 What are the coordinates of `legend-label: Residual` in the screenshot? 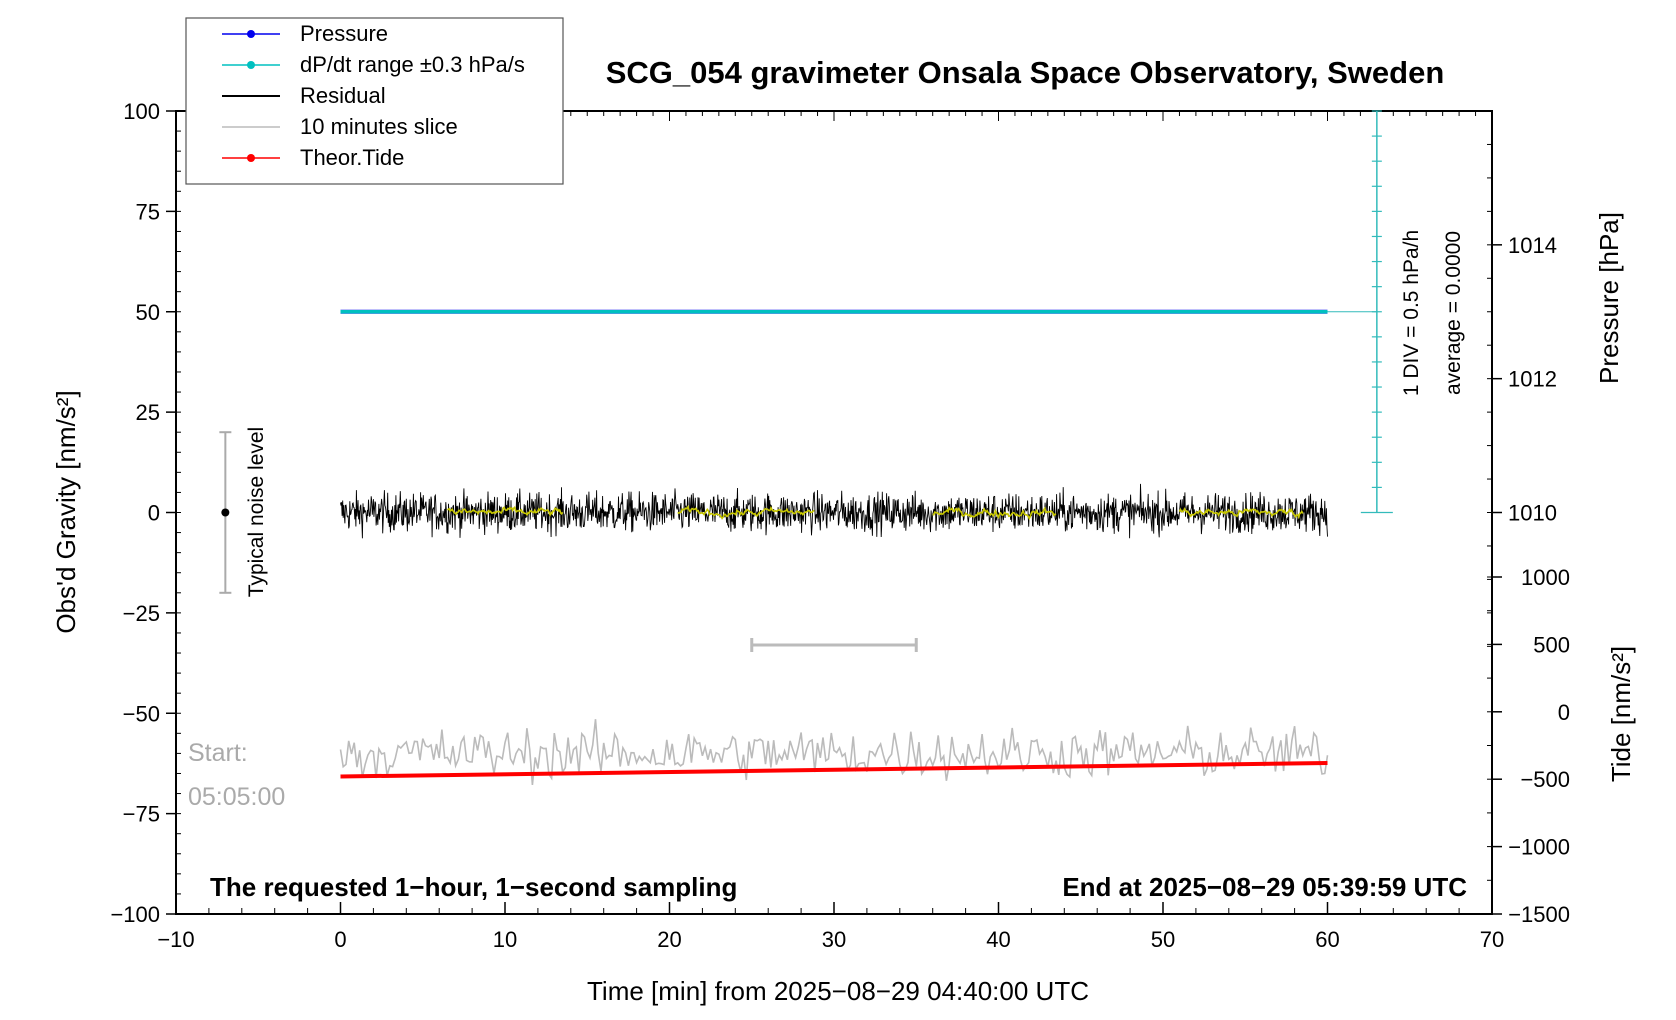 It's located at (343, 95).